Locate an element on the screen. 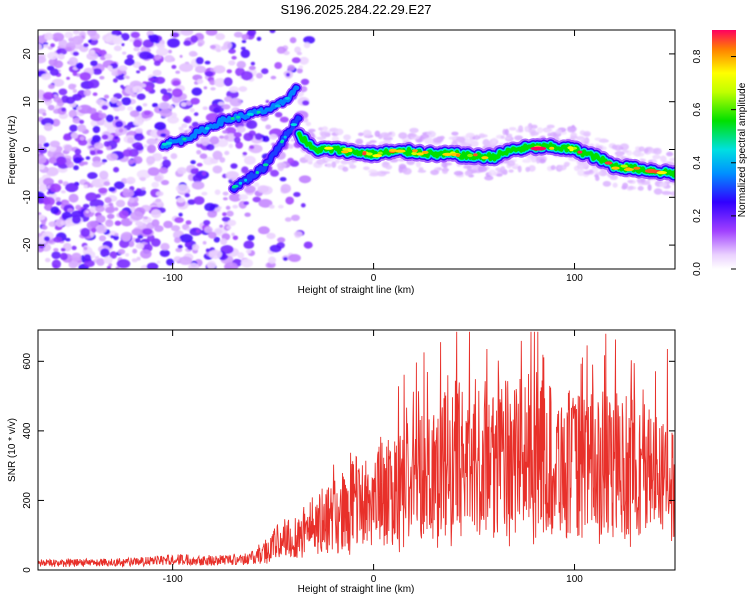 This screenshot has width=750, height=600. snr-xtick-label: -100 is located at coordinates (173, 579).